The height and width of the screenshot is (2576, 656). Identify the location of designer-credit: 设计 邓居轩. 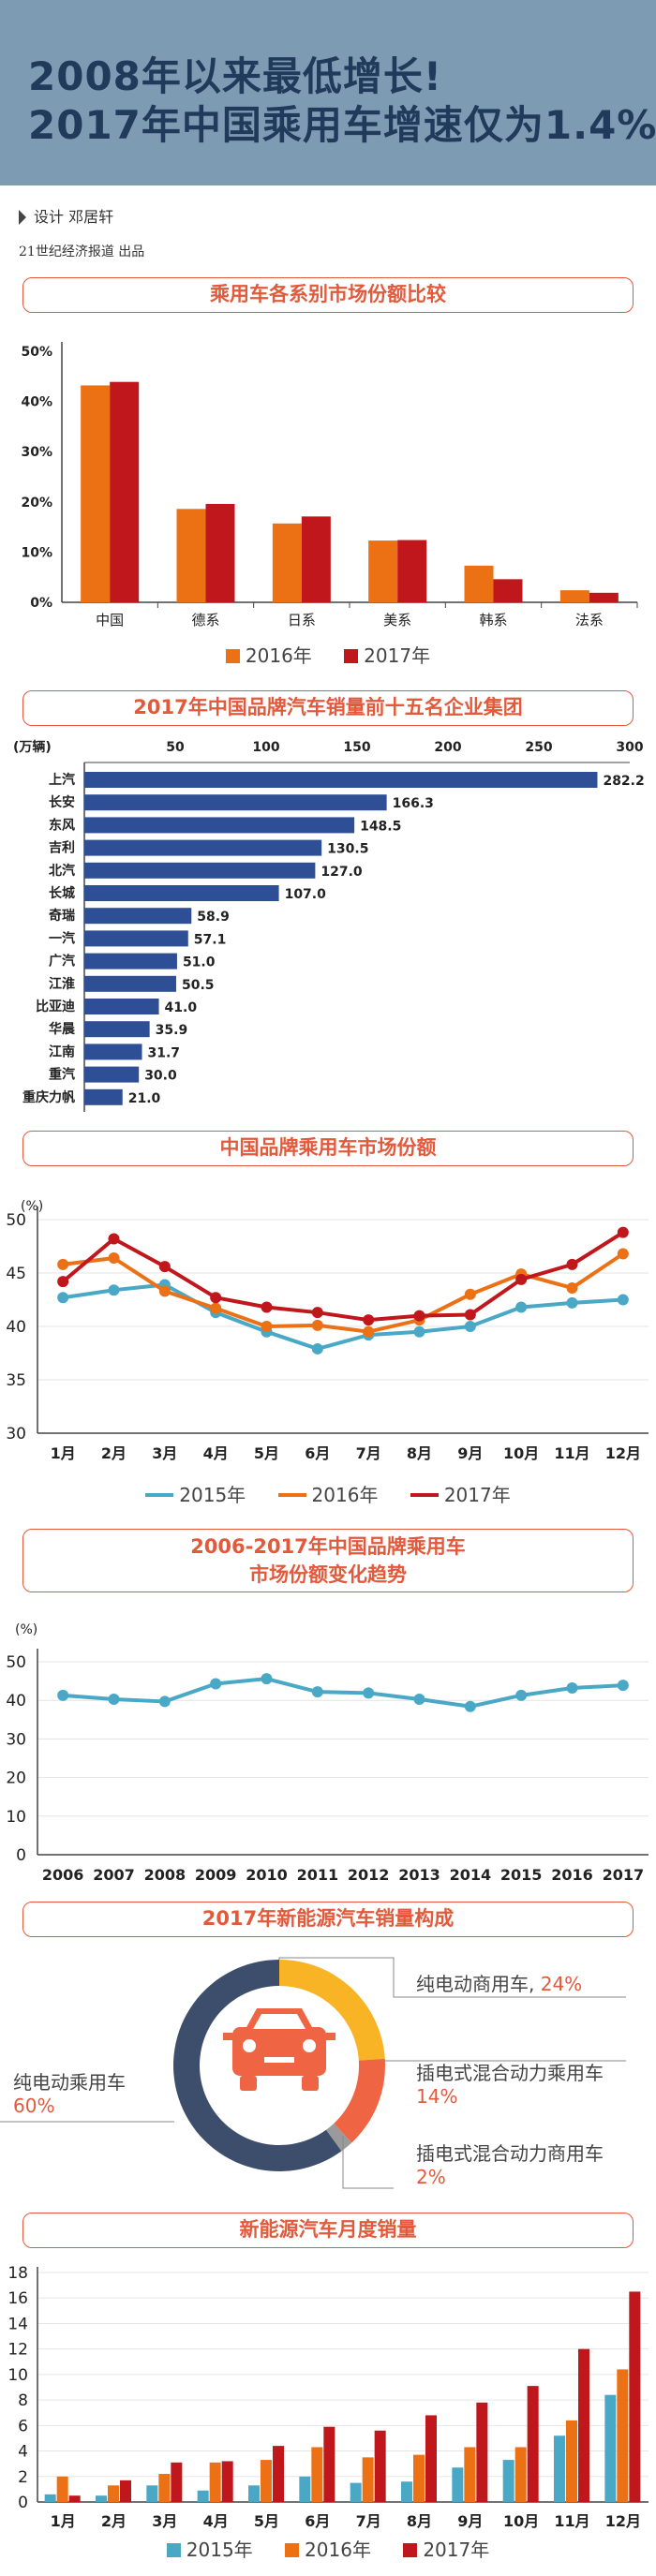
(66, 216).